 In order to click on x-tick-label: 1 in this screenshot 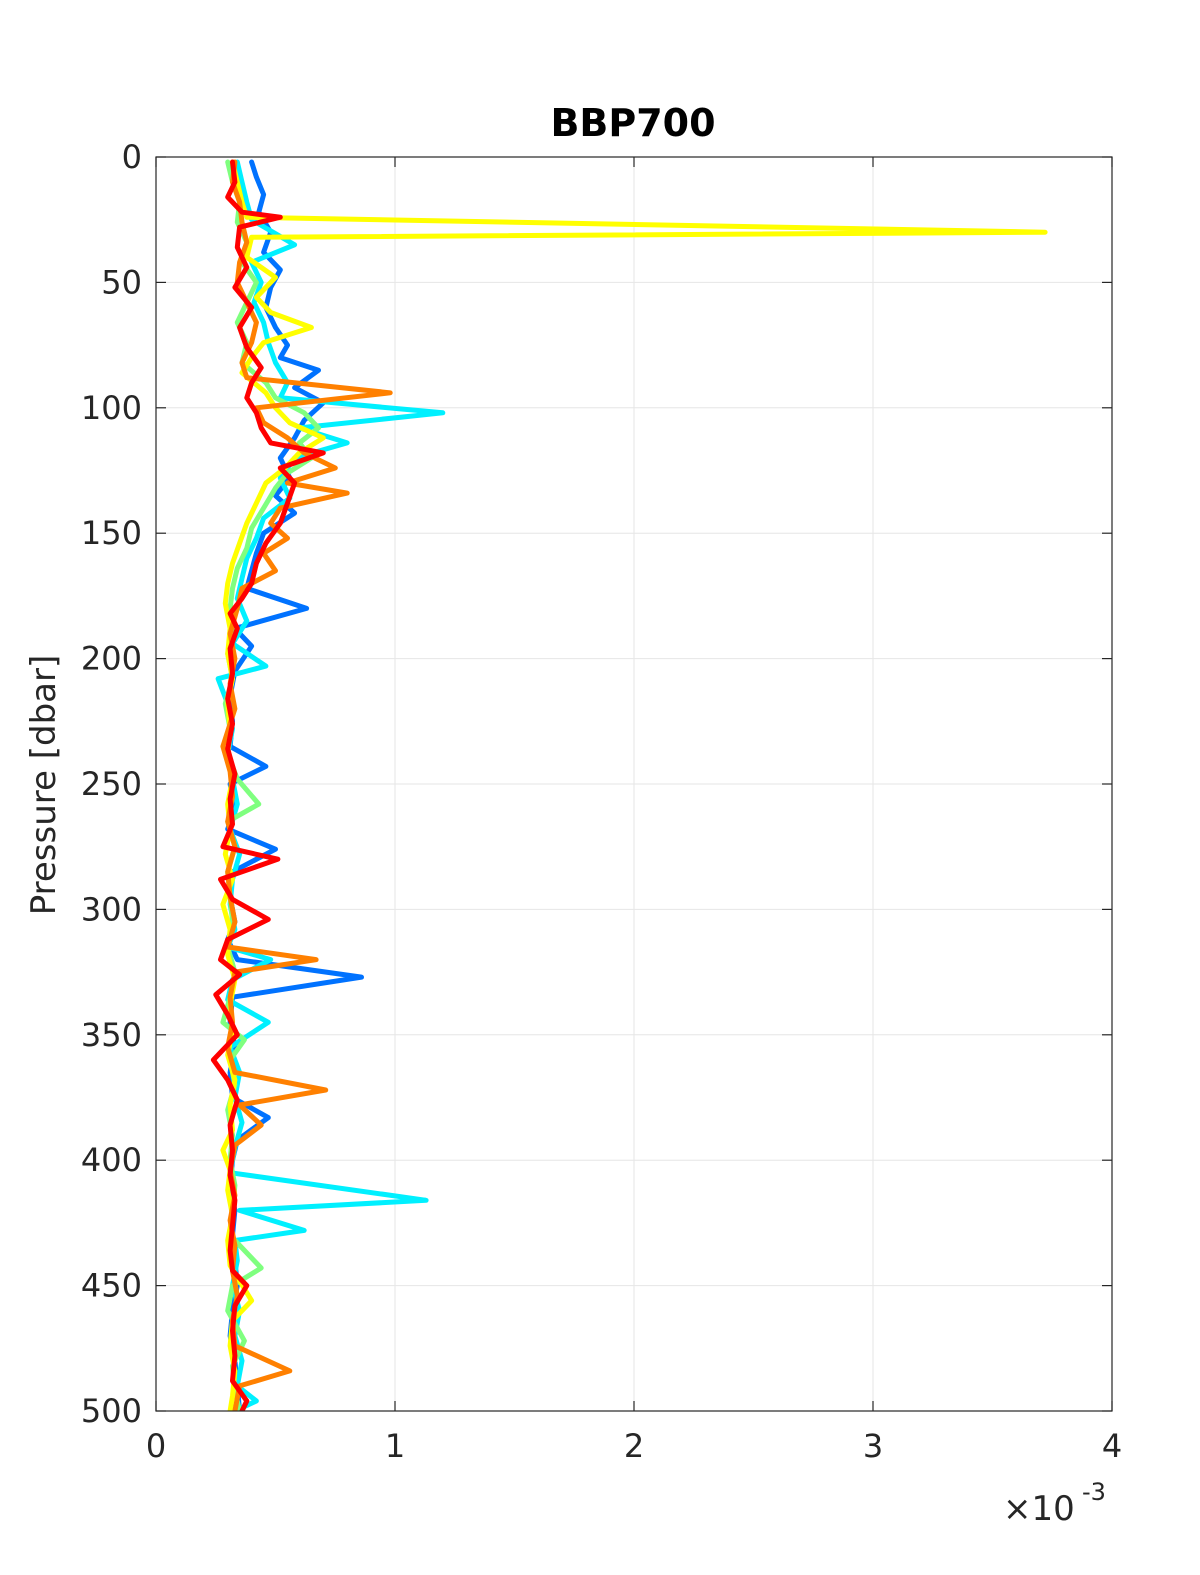, I will do `click(395, 1446)`.